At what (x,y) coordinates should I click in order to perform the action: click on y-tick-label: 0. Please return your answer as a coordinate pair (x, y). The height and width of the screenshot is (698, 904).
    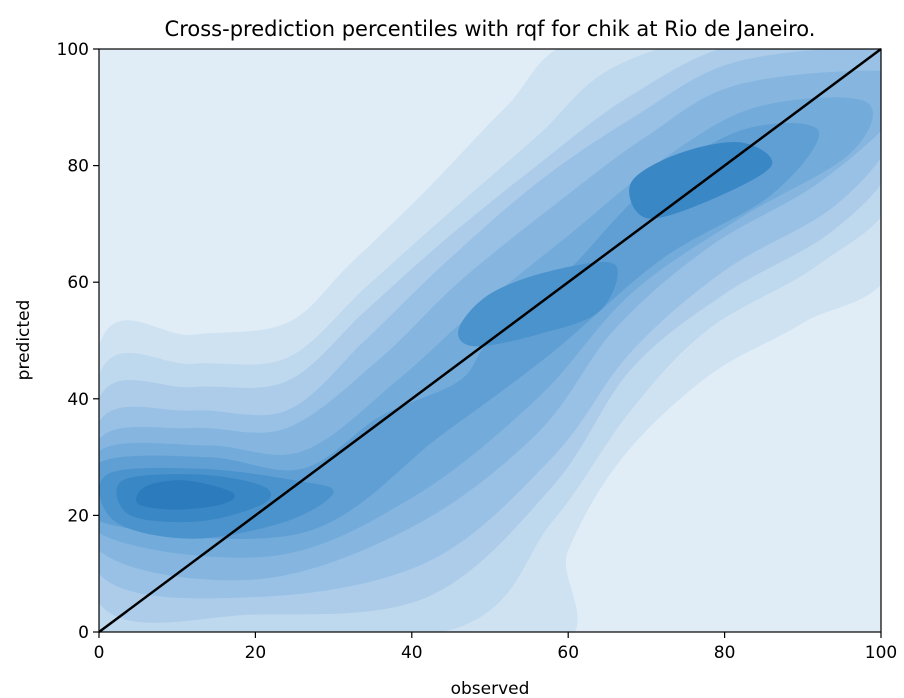
    Looking at the image, I should click on (83, 633).